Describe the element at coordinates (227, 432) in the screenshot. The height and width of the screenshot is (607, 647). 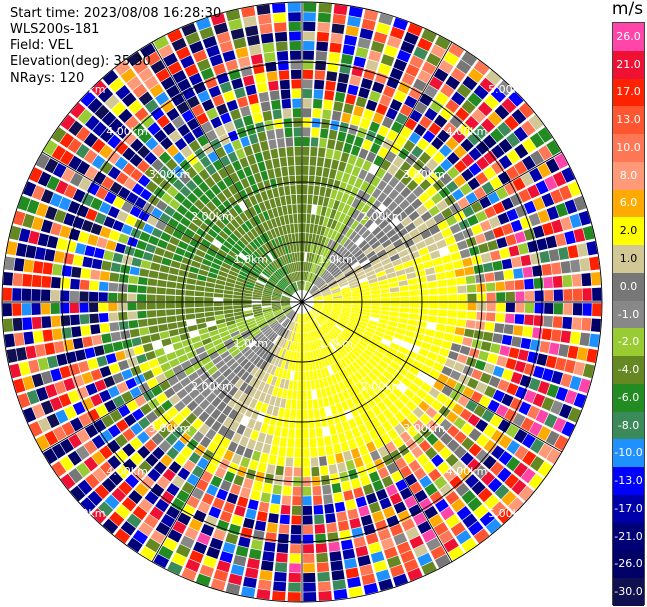
I see `azimuth-spoke` at that location.